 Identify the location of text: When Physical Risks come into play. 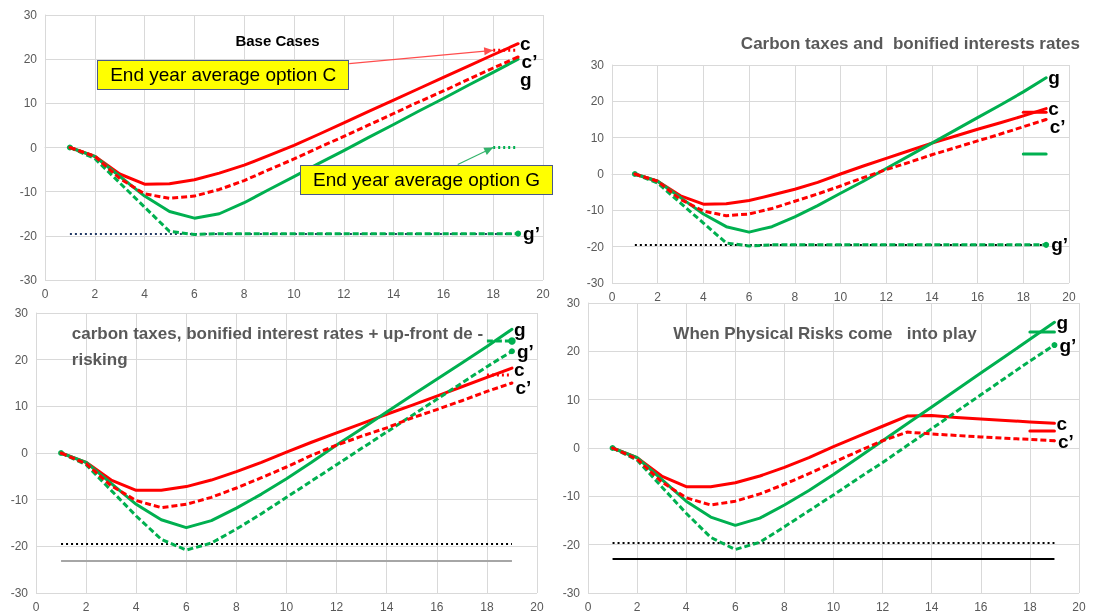
(825, 333).